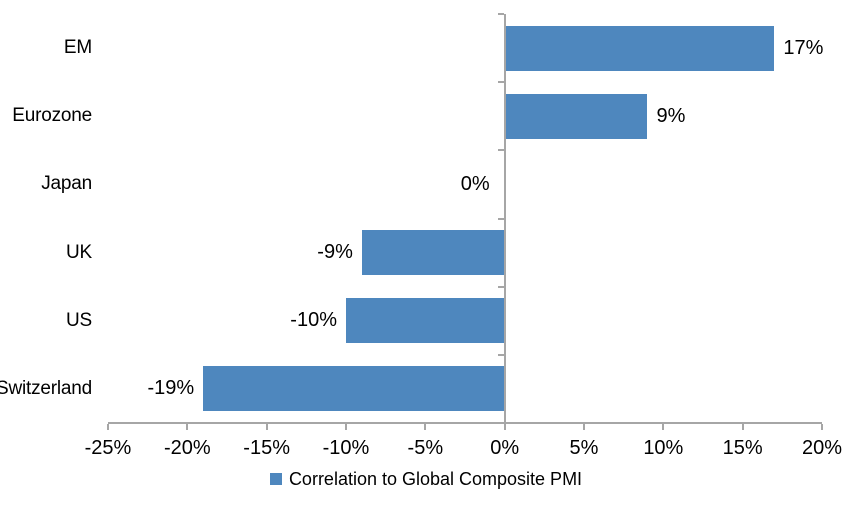  I want to click on category-label: UK, so click(79, 252).